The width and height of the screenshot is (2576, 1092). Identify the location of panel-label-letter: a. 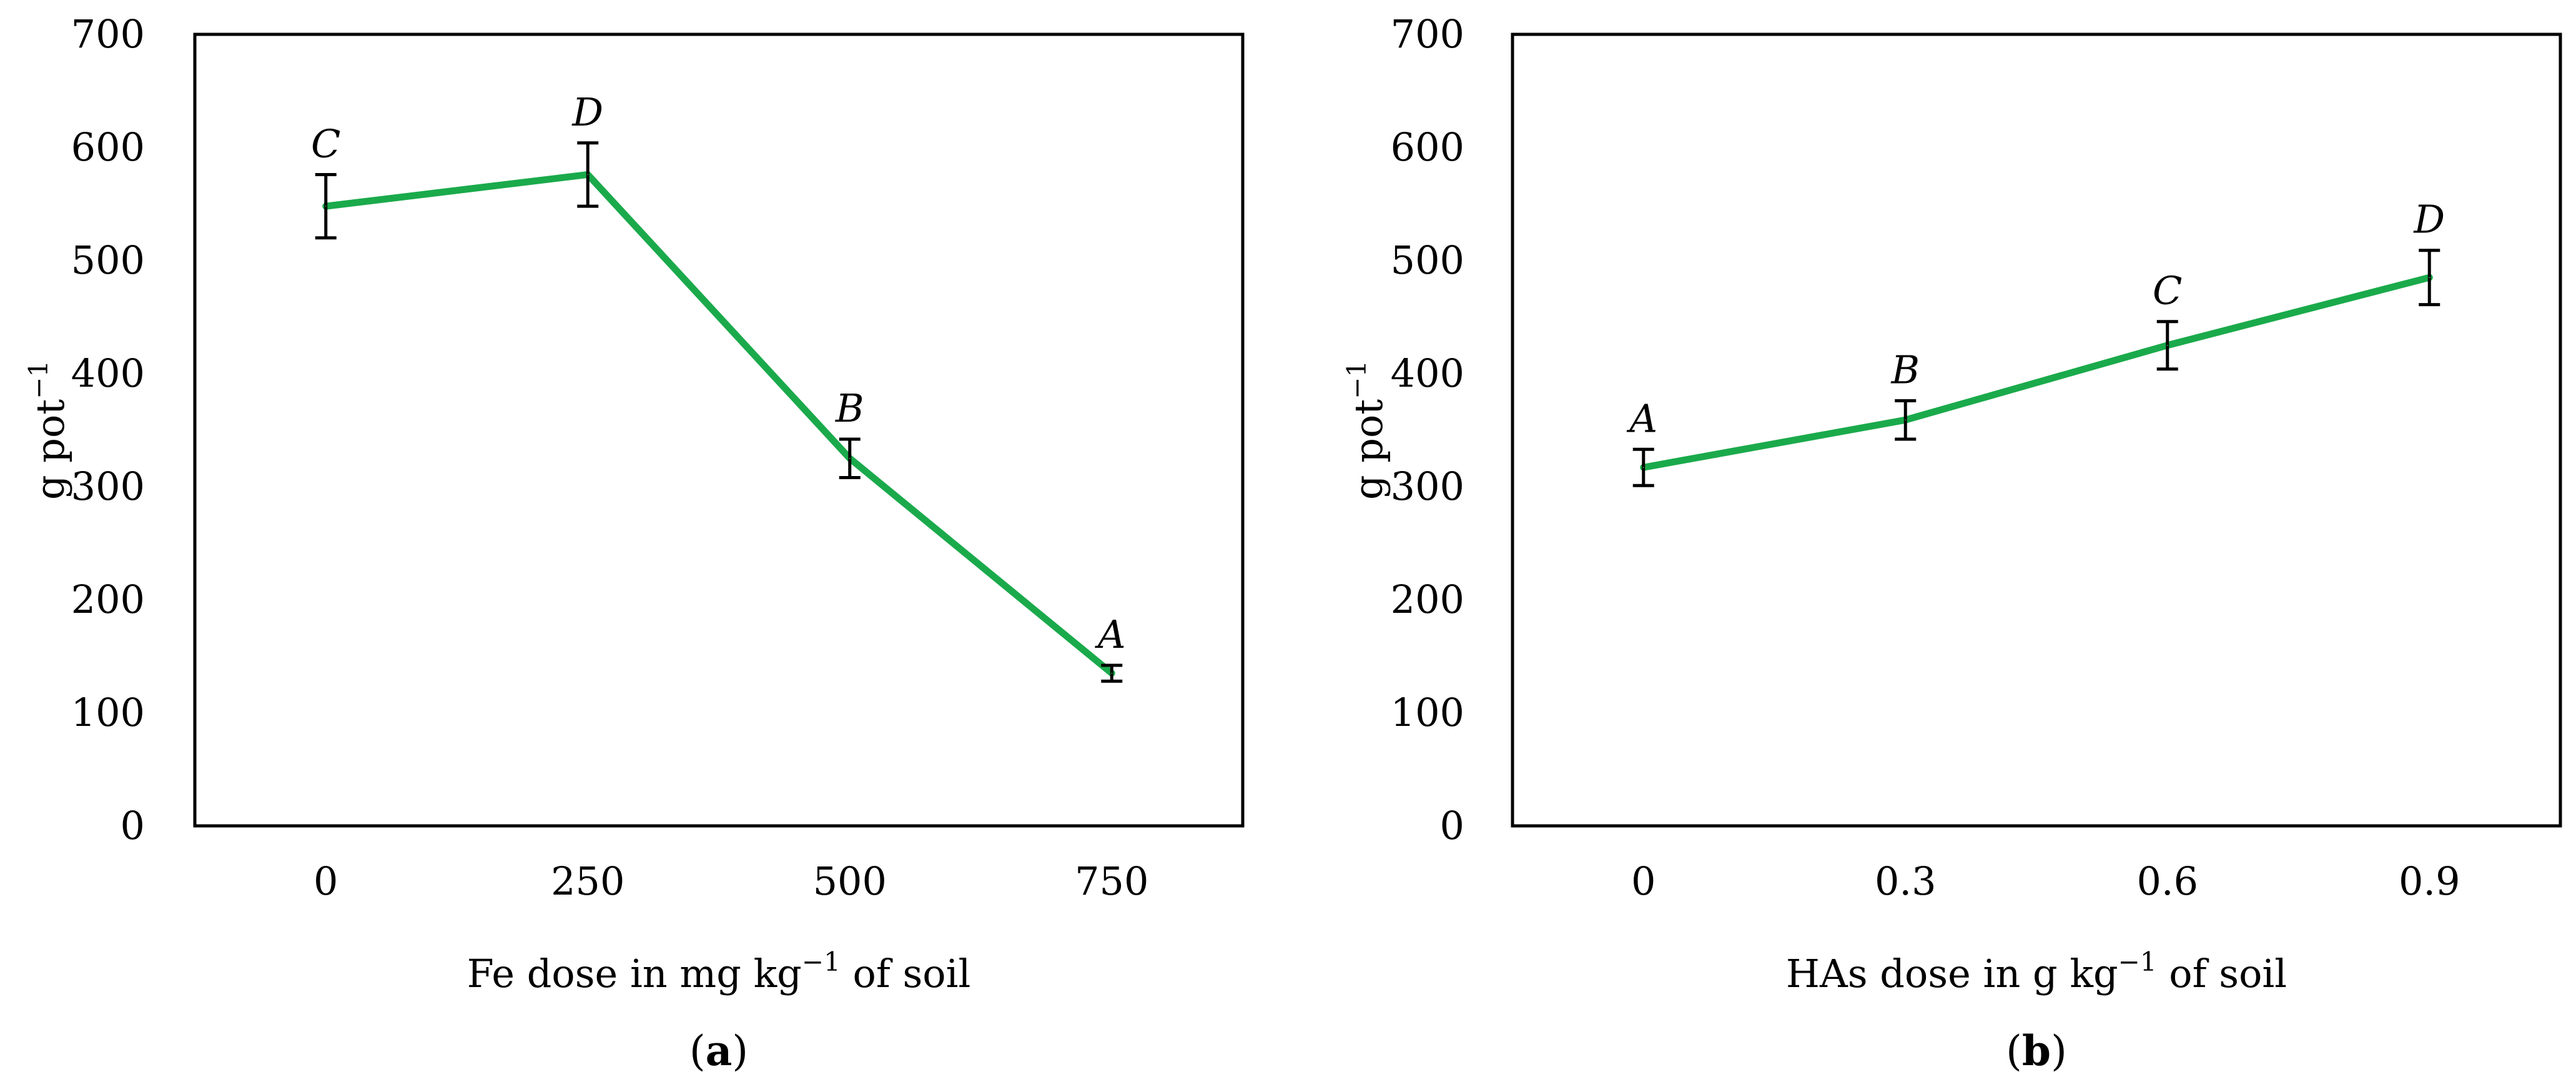
(720, 1050).